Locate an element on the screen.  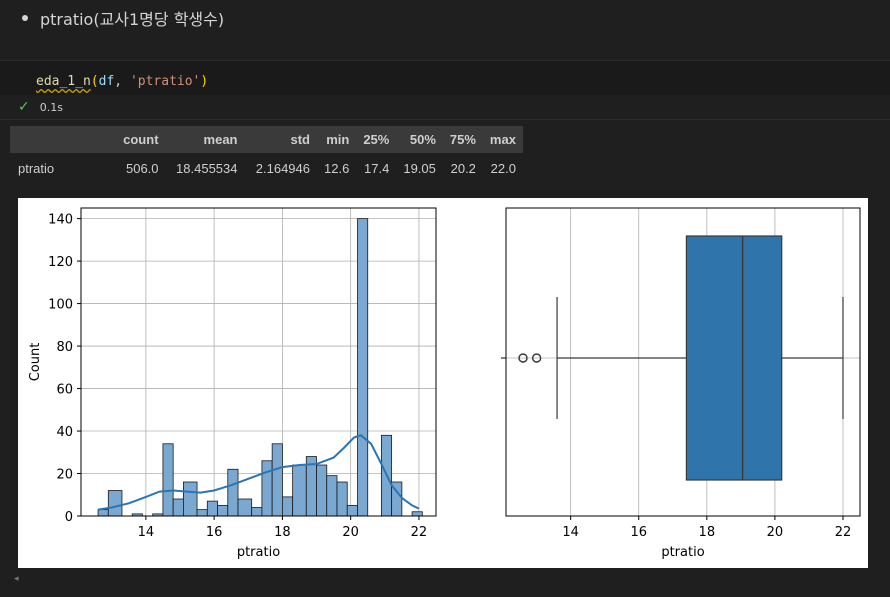
code-arg-var: df is located at coordinates (106, 81).